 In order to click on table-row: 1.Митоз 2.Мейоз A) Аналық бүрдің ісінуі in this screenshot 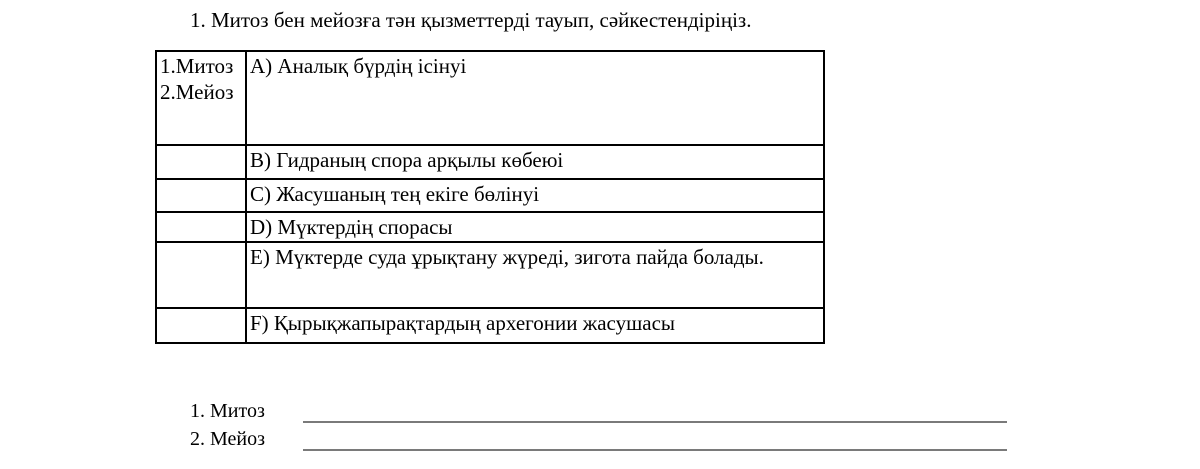, I will do `click(490, 98)`.